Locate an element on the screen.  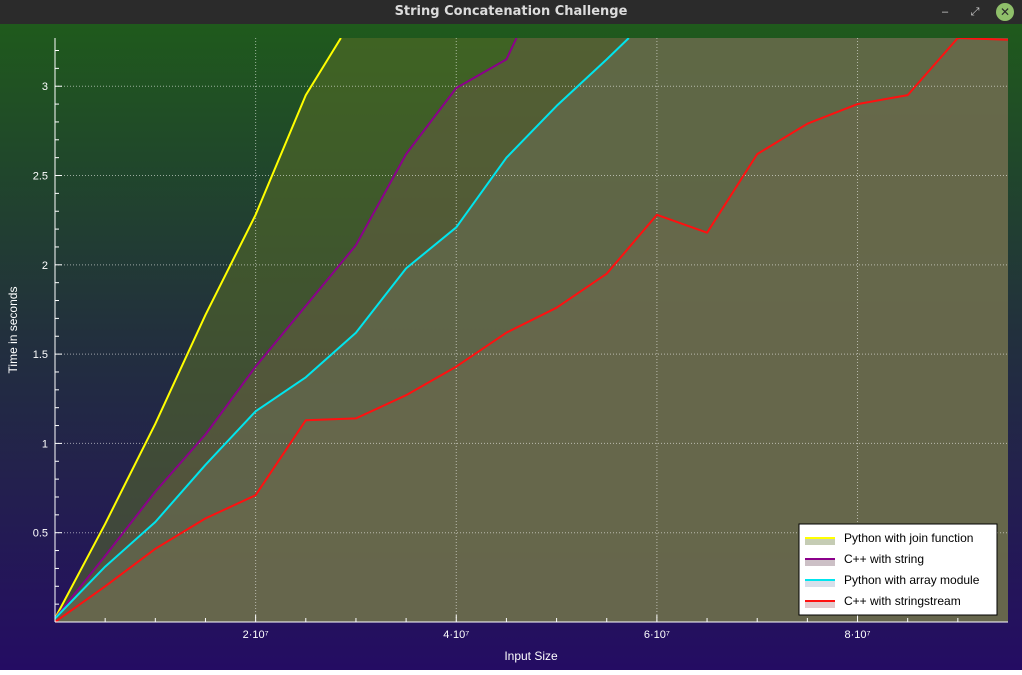
y-tick-label: 1 is located at coordinates (45, 444).